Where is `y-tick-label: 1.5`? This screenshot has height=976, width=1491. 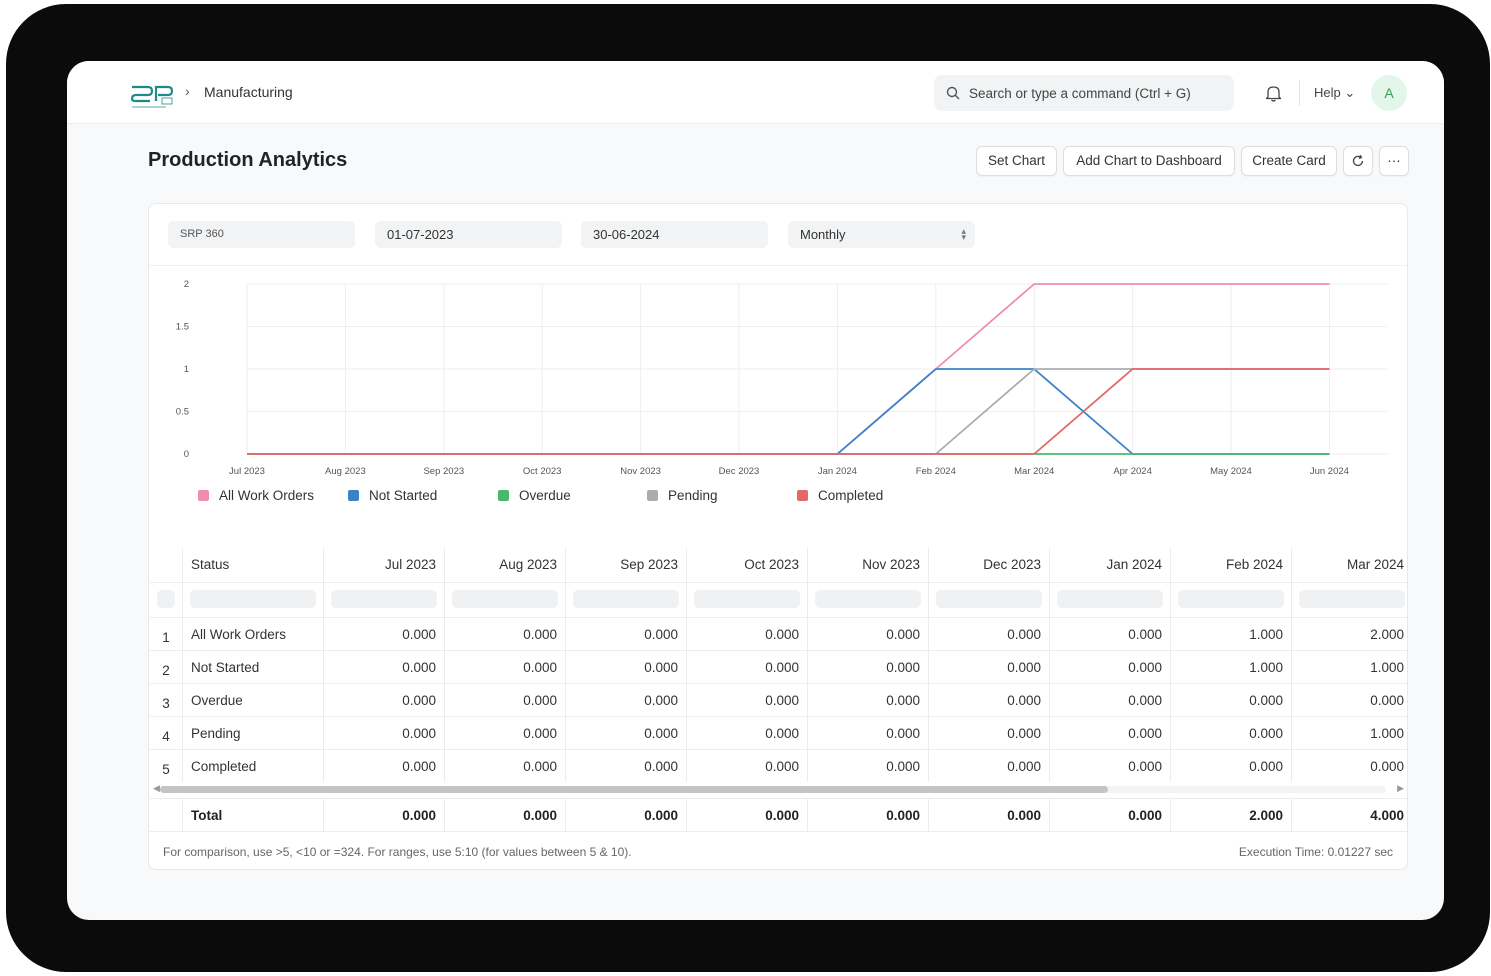 y-tick-label: 1.5 is located at coordinates (182, 327).